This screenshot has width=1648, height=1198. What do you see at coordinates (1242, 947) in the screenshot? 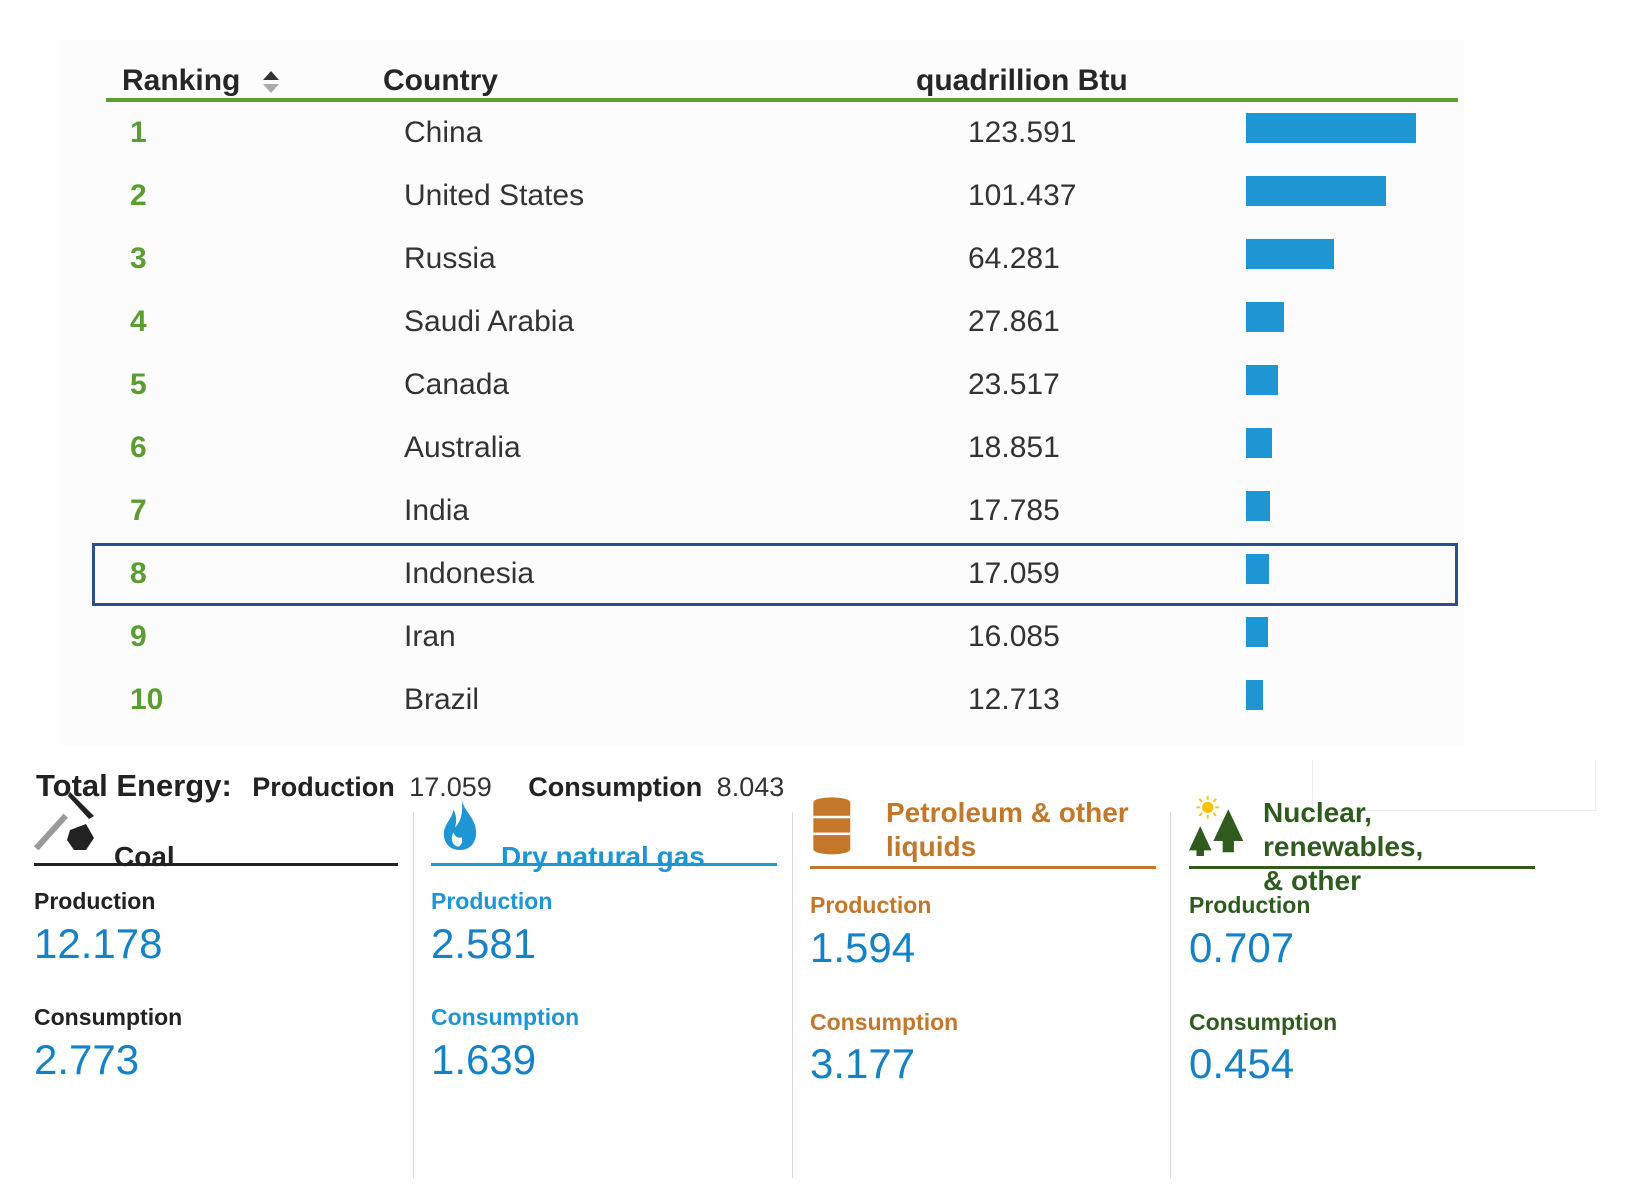
I see `nuclear-renewables-production-value: 0.707` at bounding box center [1242, 947].